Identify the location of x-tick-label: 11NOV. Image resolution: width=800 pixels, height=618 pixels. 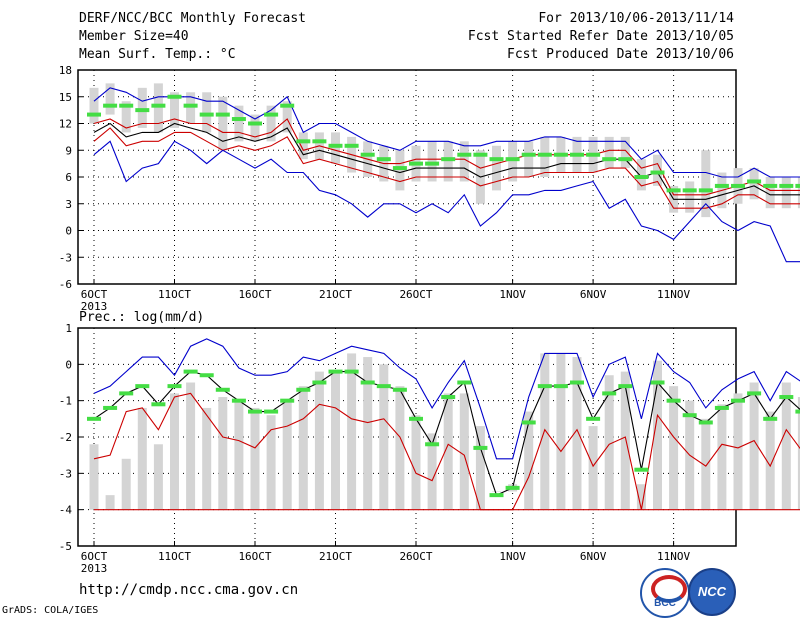
(673, 294).